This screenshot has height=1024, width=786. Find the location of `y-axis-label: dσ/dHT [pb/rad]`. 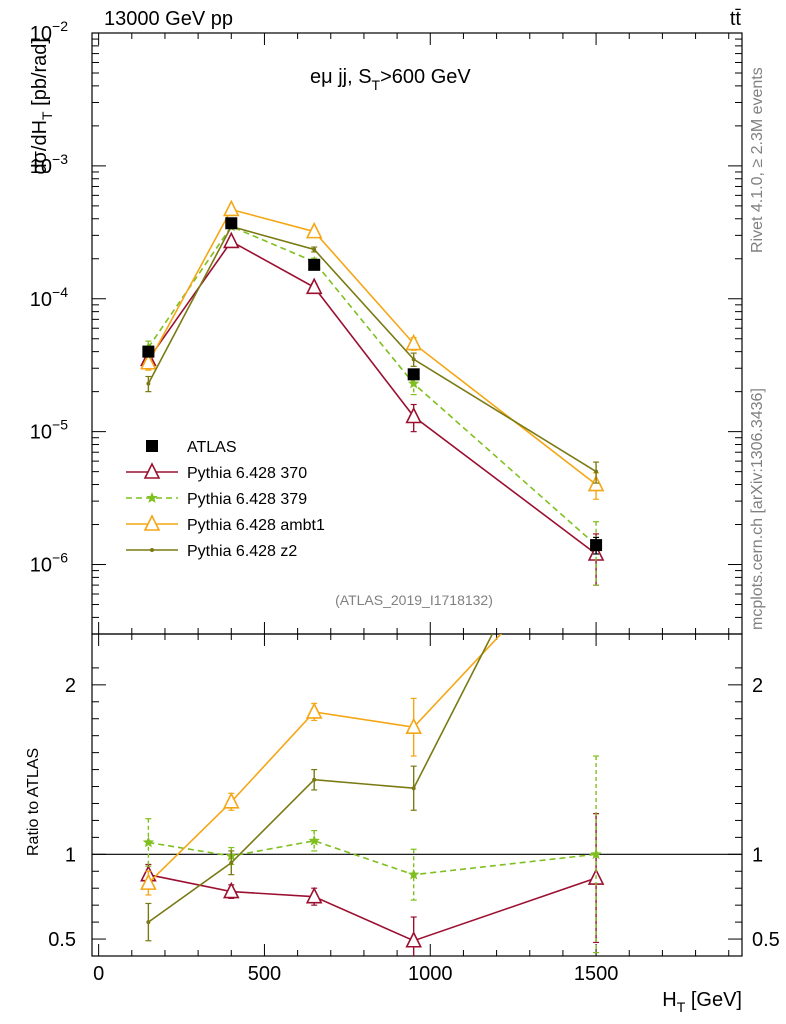

y-axis-label: dσ/dHT [pb/rad] is located at coordinates (42, 106).